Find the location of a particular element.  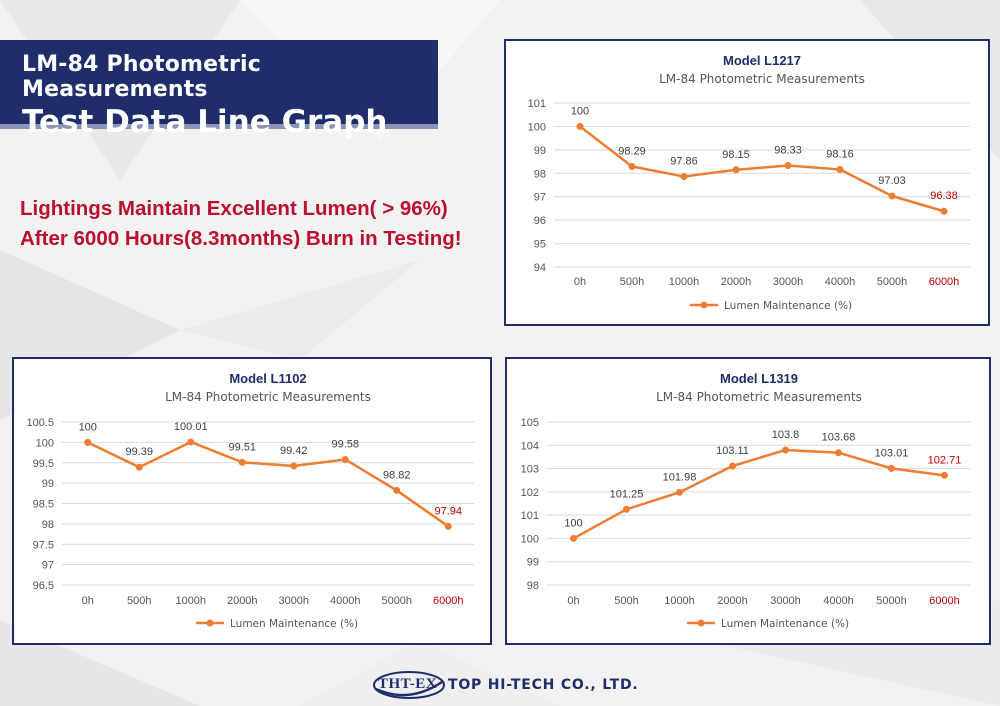

data-label: 99.42 is located at coordinates (294, 451).